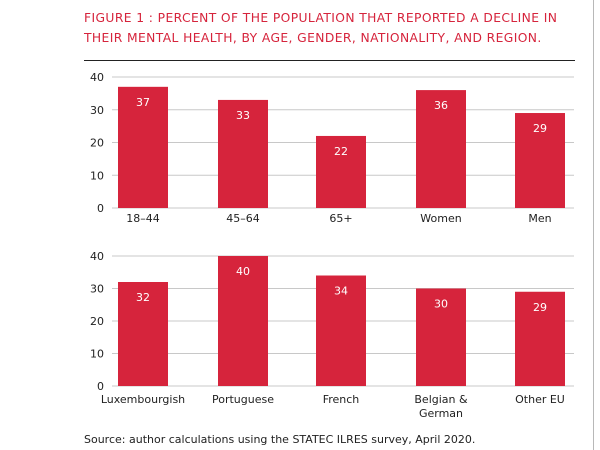  What do you see at coordinates (143, 399) in the screenshot?
I see `category-label: Luxembourgish` at bounding box center [143, 399].